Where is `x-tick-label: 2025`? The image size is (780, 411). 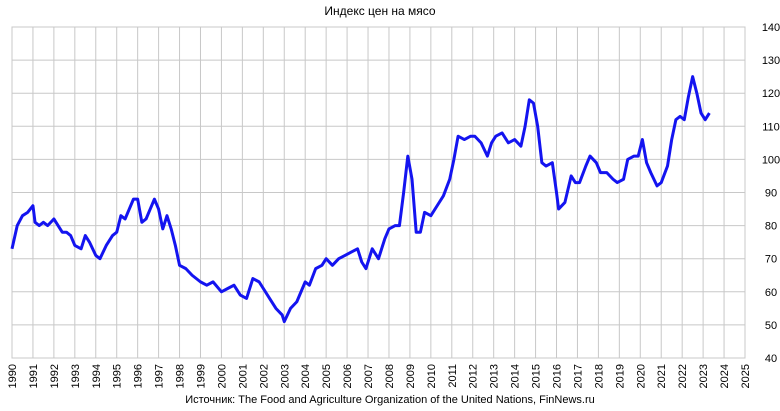 x-tick-label: 2025 is located at coordinates (746, 376).